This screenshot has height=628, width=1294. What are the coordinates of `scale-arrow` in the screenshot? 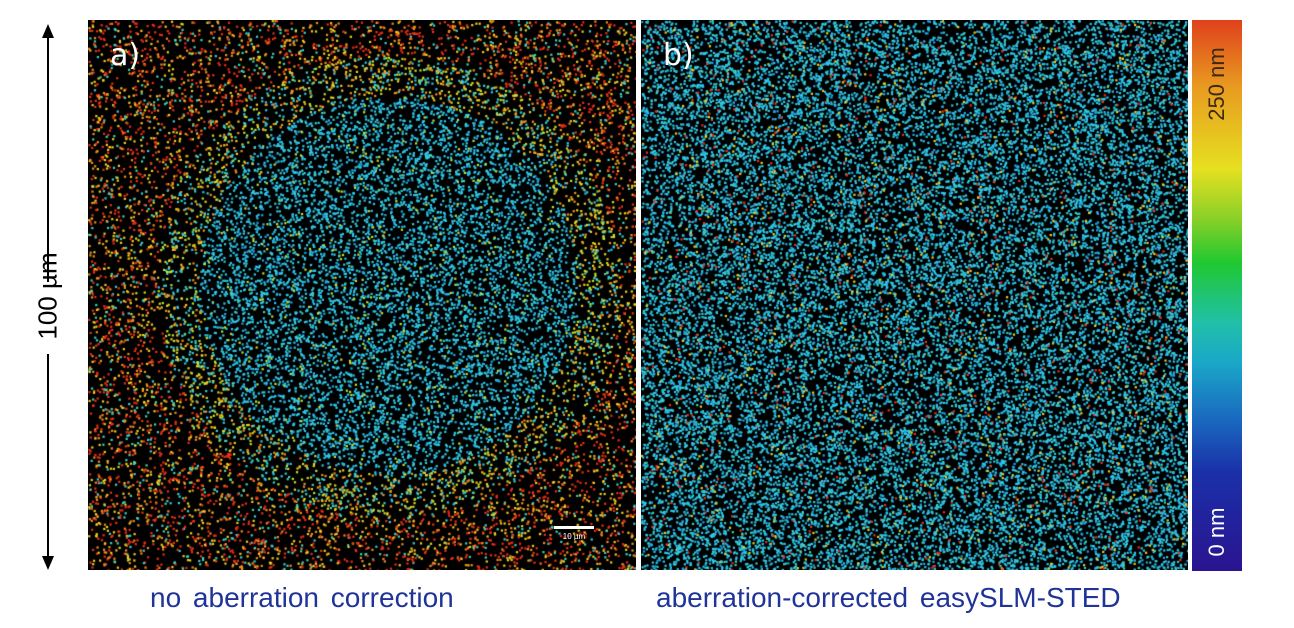 It's located at (48, 297).